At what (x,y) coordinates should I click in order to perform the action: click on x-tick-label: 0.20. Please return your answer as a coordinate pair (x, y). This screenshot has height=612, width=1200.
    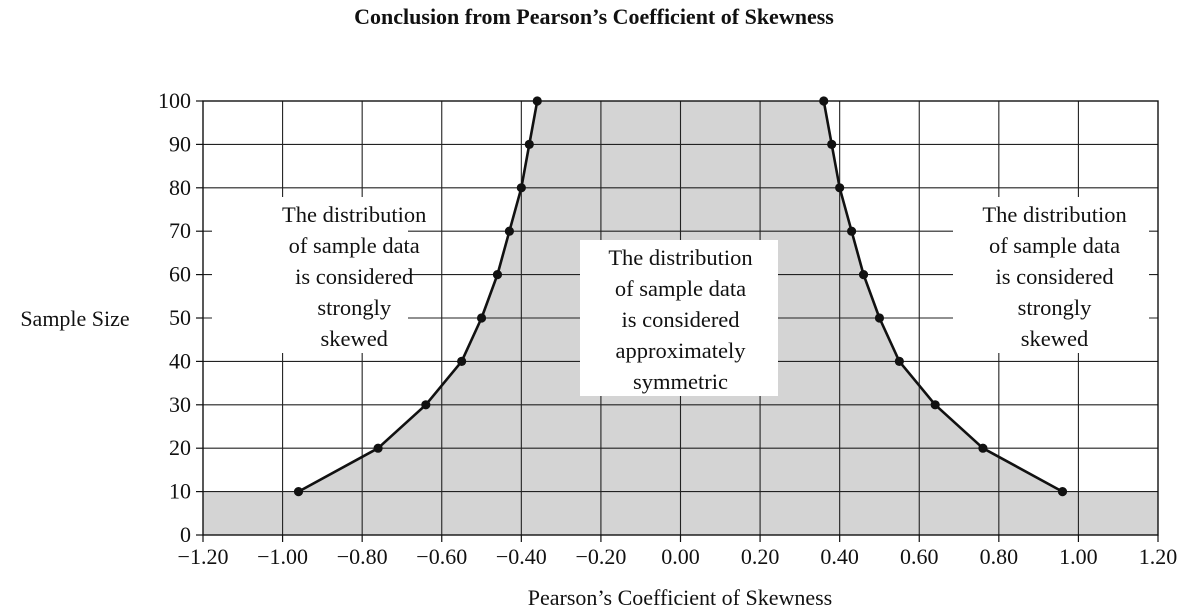
    Looking at the image, I should click on (760, 556).